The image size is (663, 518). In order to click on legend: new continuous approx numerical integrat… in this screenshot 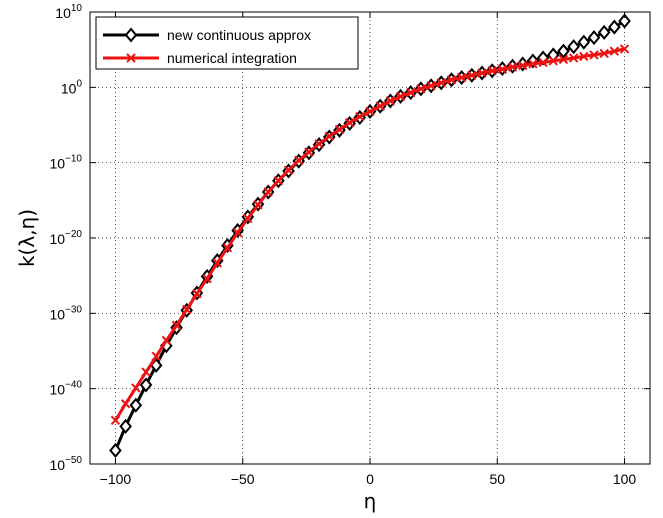, I will do `click(227, 43)`.